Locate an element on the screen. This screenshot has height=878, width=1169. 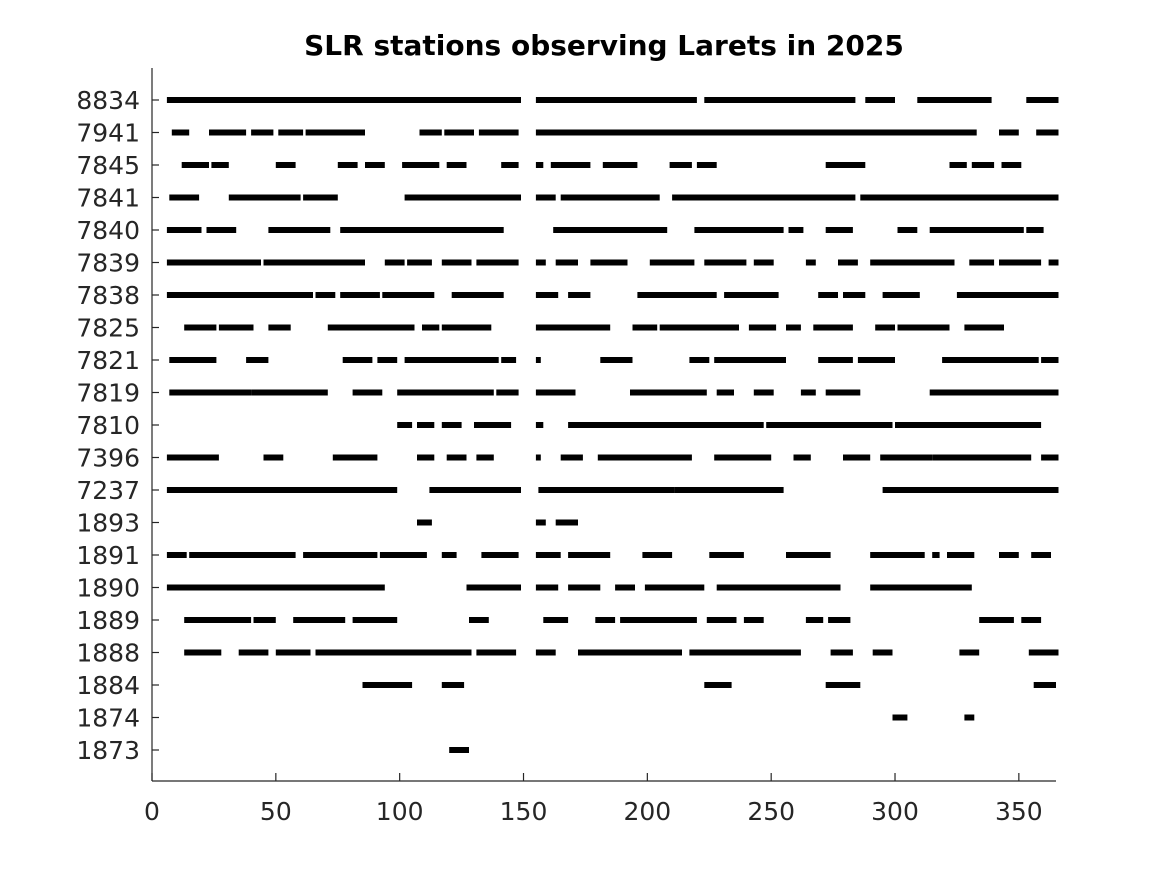
y-tick-label: 1891 is located at coordinates (108, 555).